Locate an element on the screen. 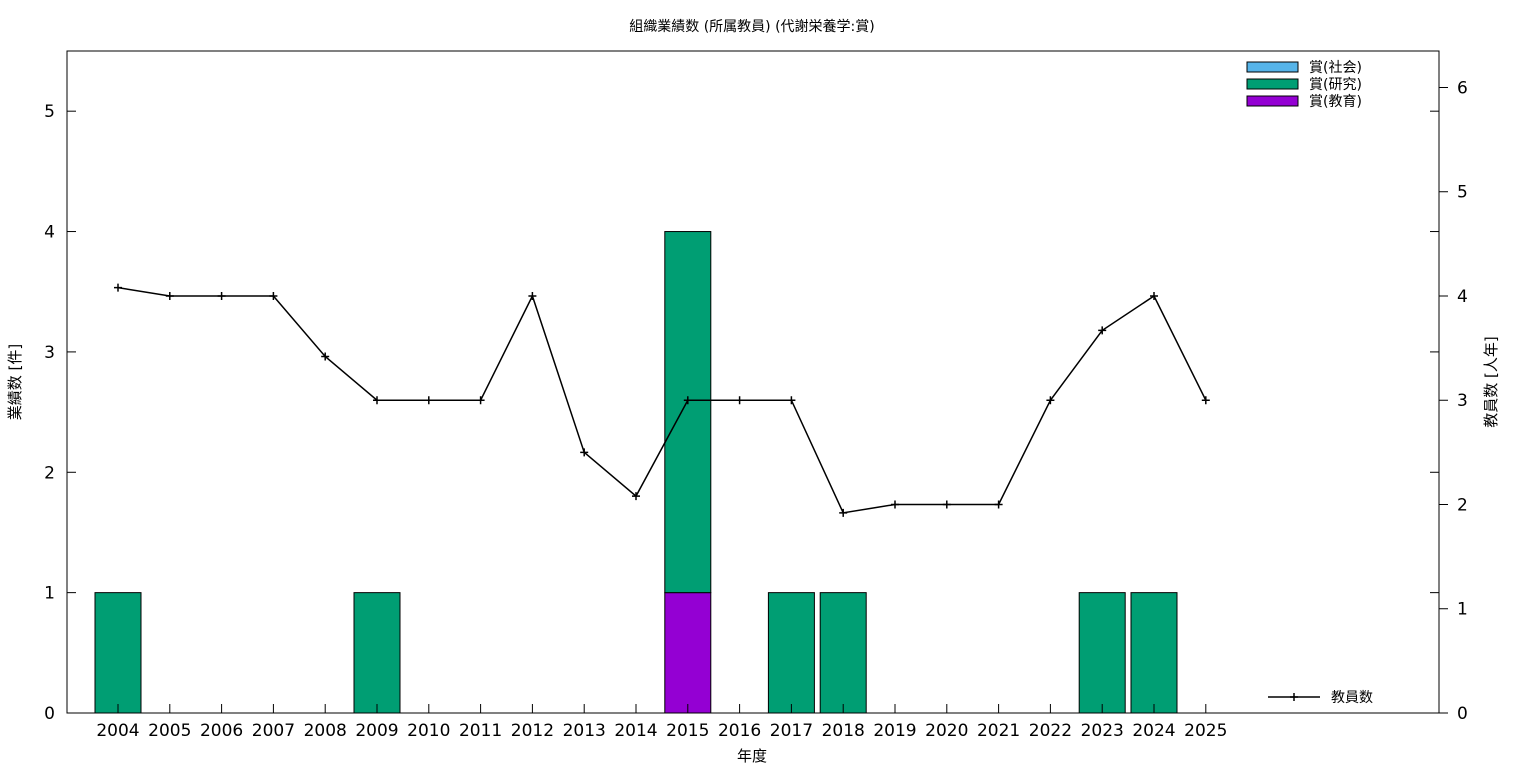 Image resolution: width=1536 pixels, height=768 pixels. y2-tick-label: 2 is located at coordinates (1462, 505).